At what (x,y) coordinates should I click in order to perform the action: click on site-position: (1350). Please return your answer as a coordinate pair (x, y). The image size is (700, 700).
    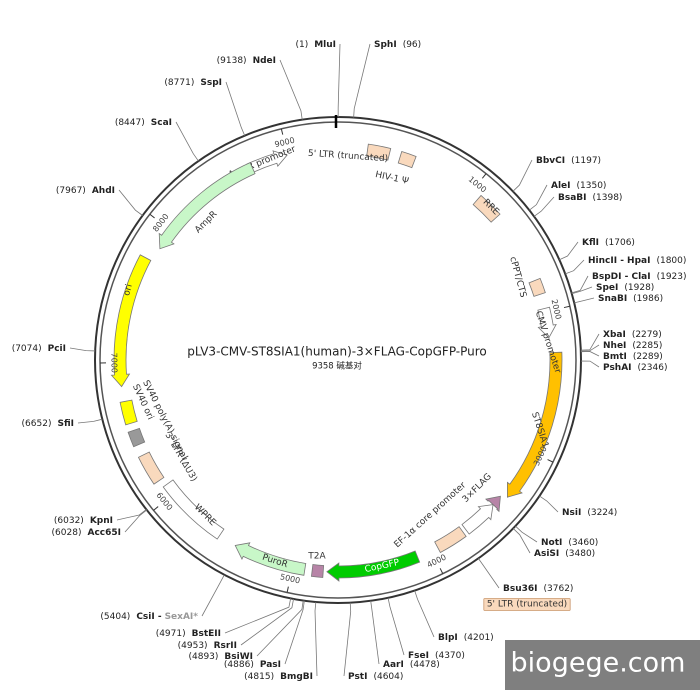
    Looking at the image, I should click on (592, 186).